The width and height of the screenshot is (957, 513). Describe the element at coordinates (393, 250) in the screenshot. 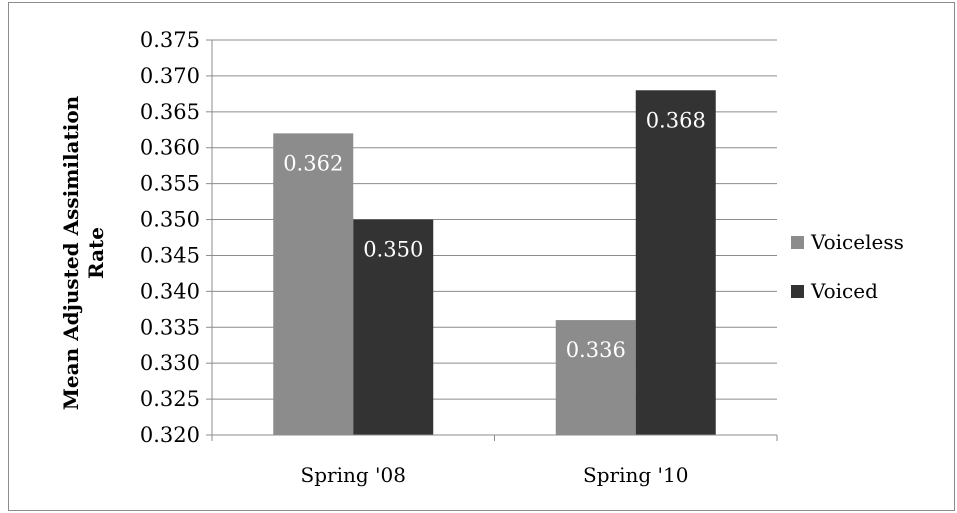

I see `data-label: 0.350` at that location.